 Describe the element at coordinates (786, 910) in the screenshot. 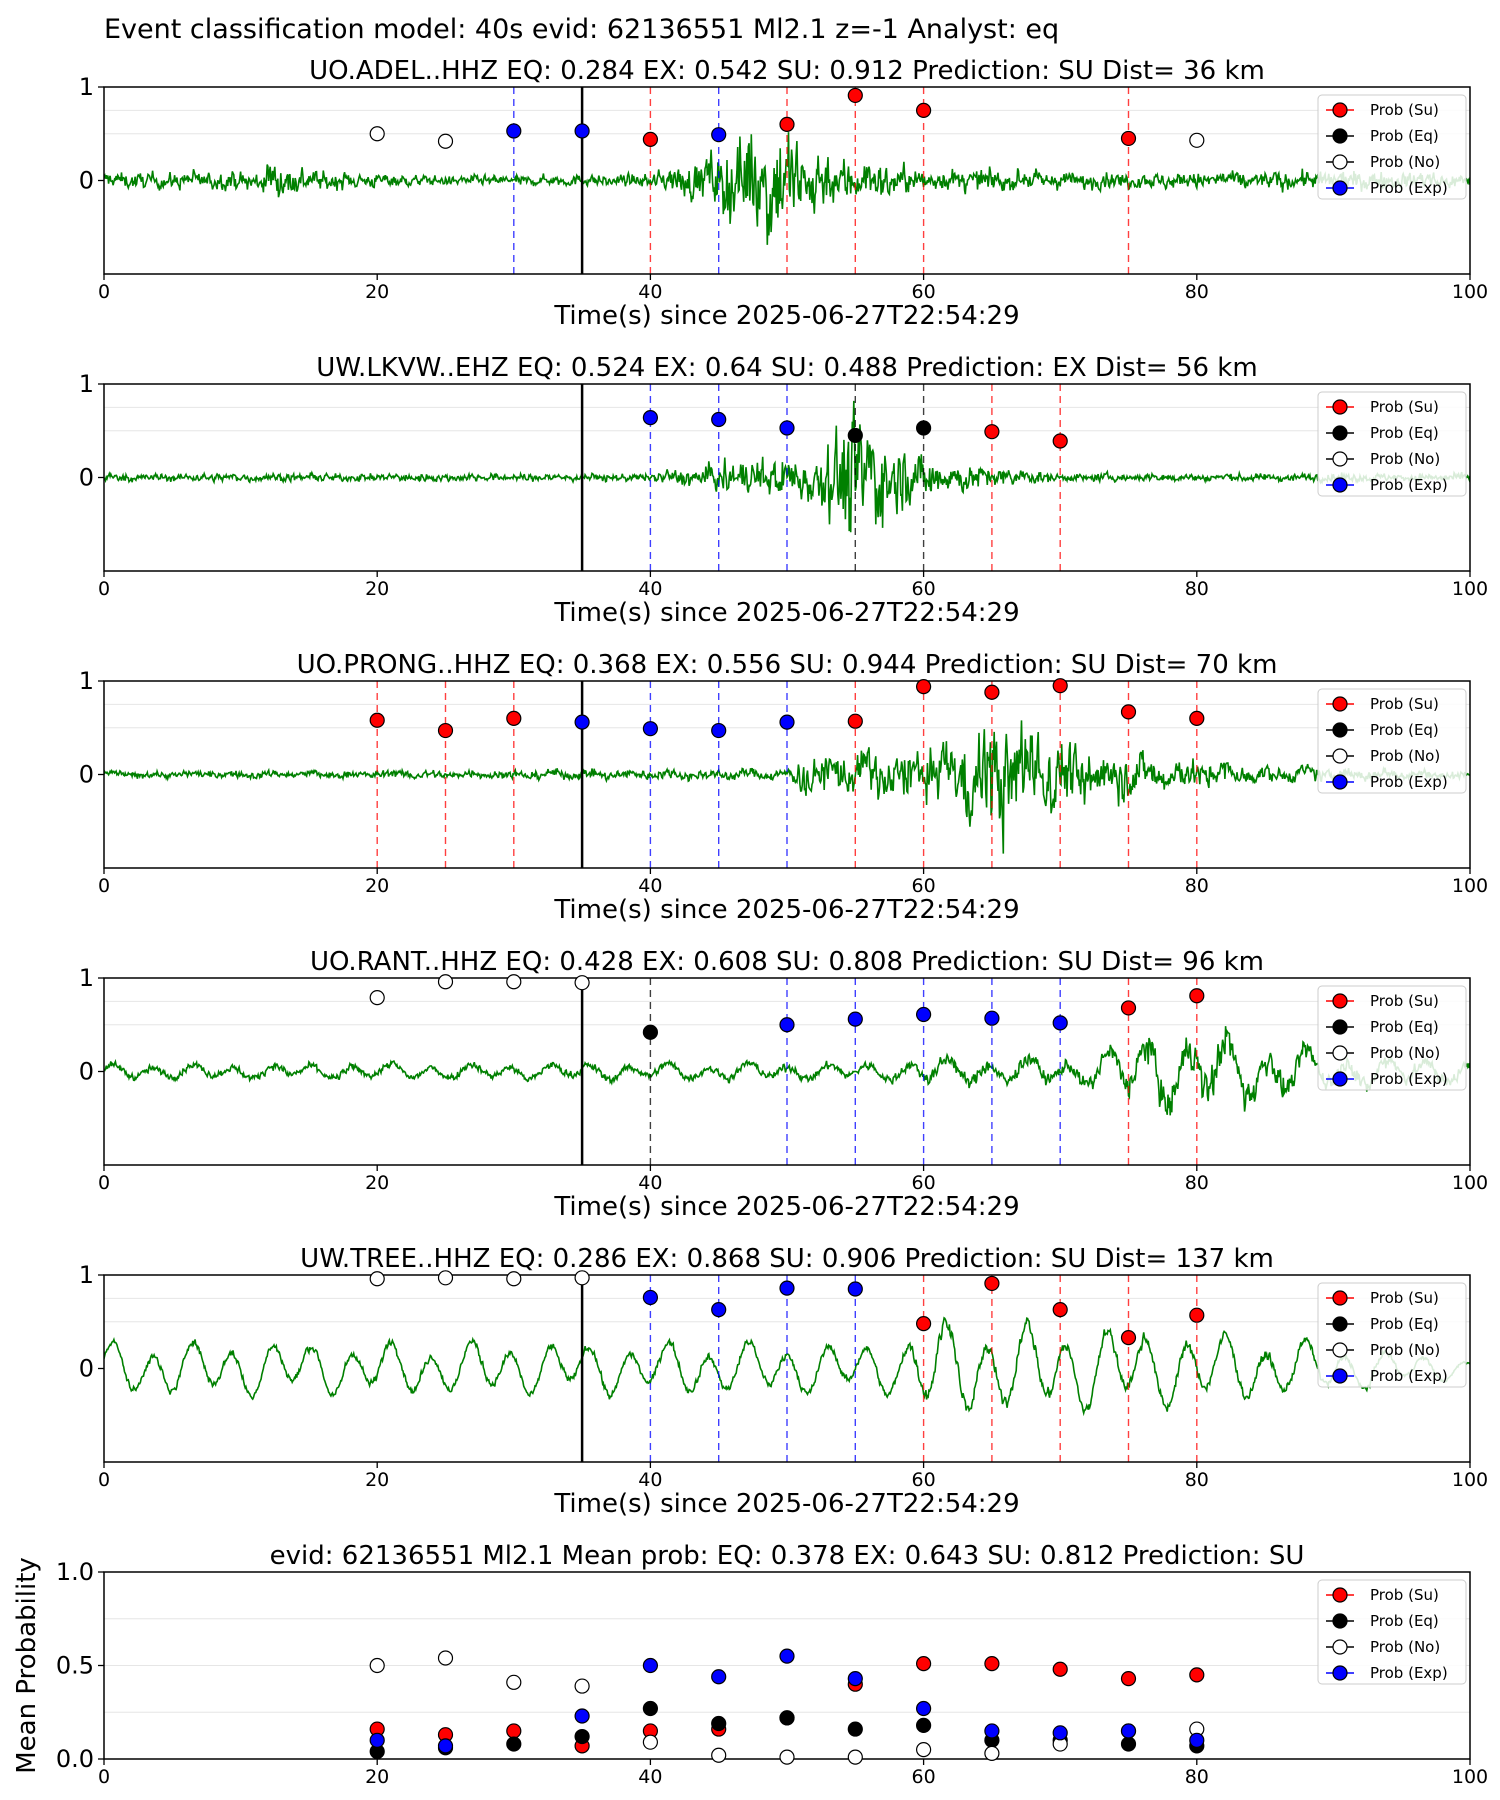

I see `x-axis-label: Time(s) since 2025-06-27T22:54:29` at that location.